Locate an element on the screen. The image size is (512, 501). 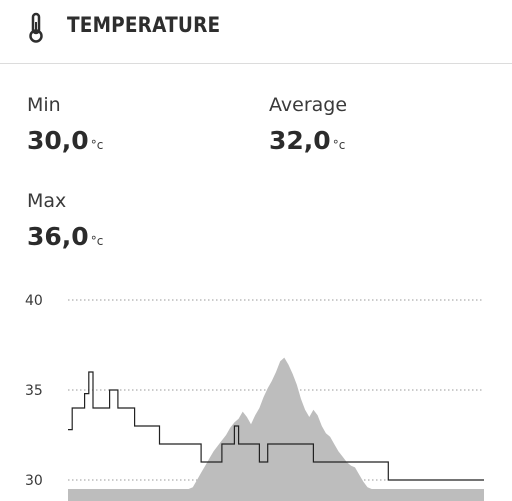
stat-min-value: 30,0 °c is located at coordinates (65, 140).